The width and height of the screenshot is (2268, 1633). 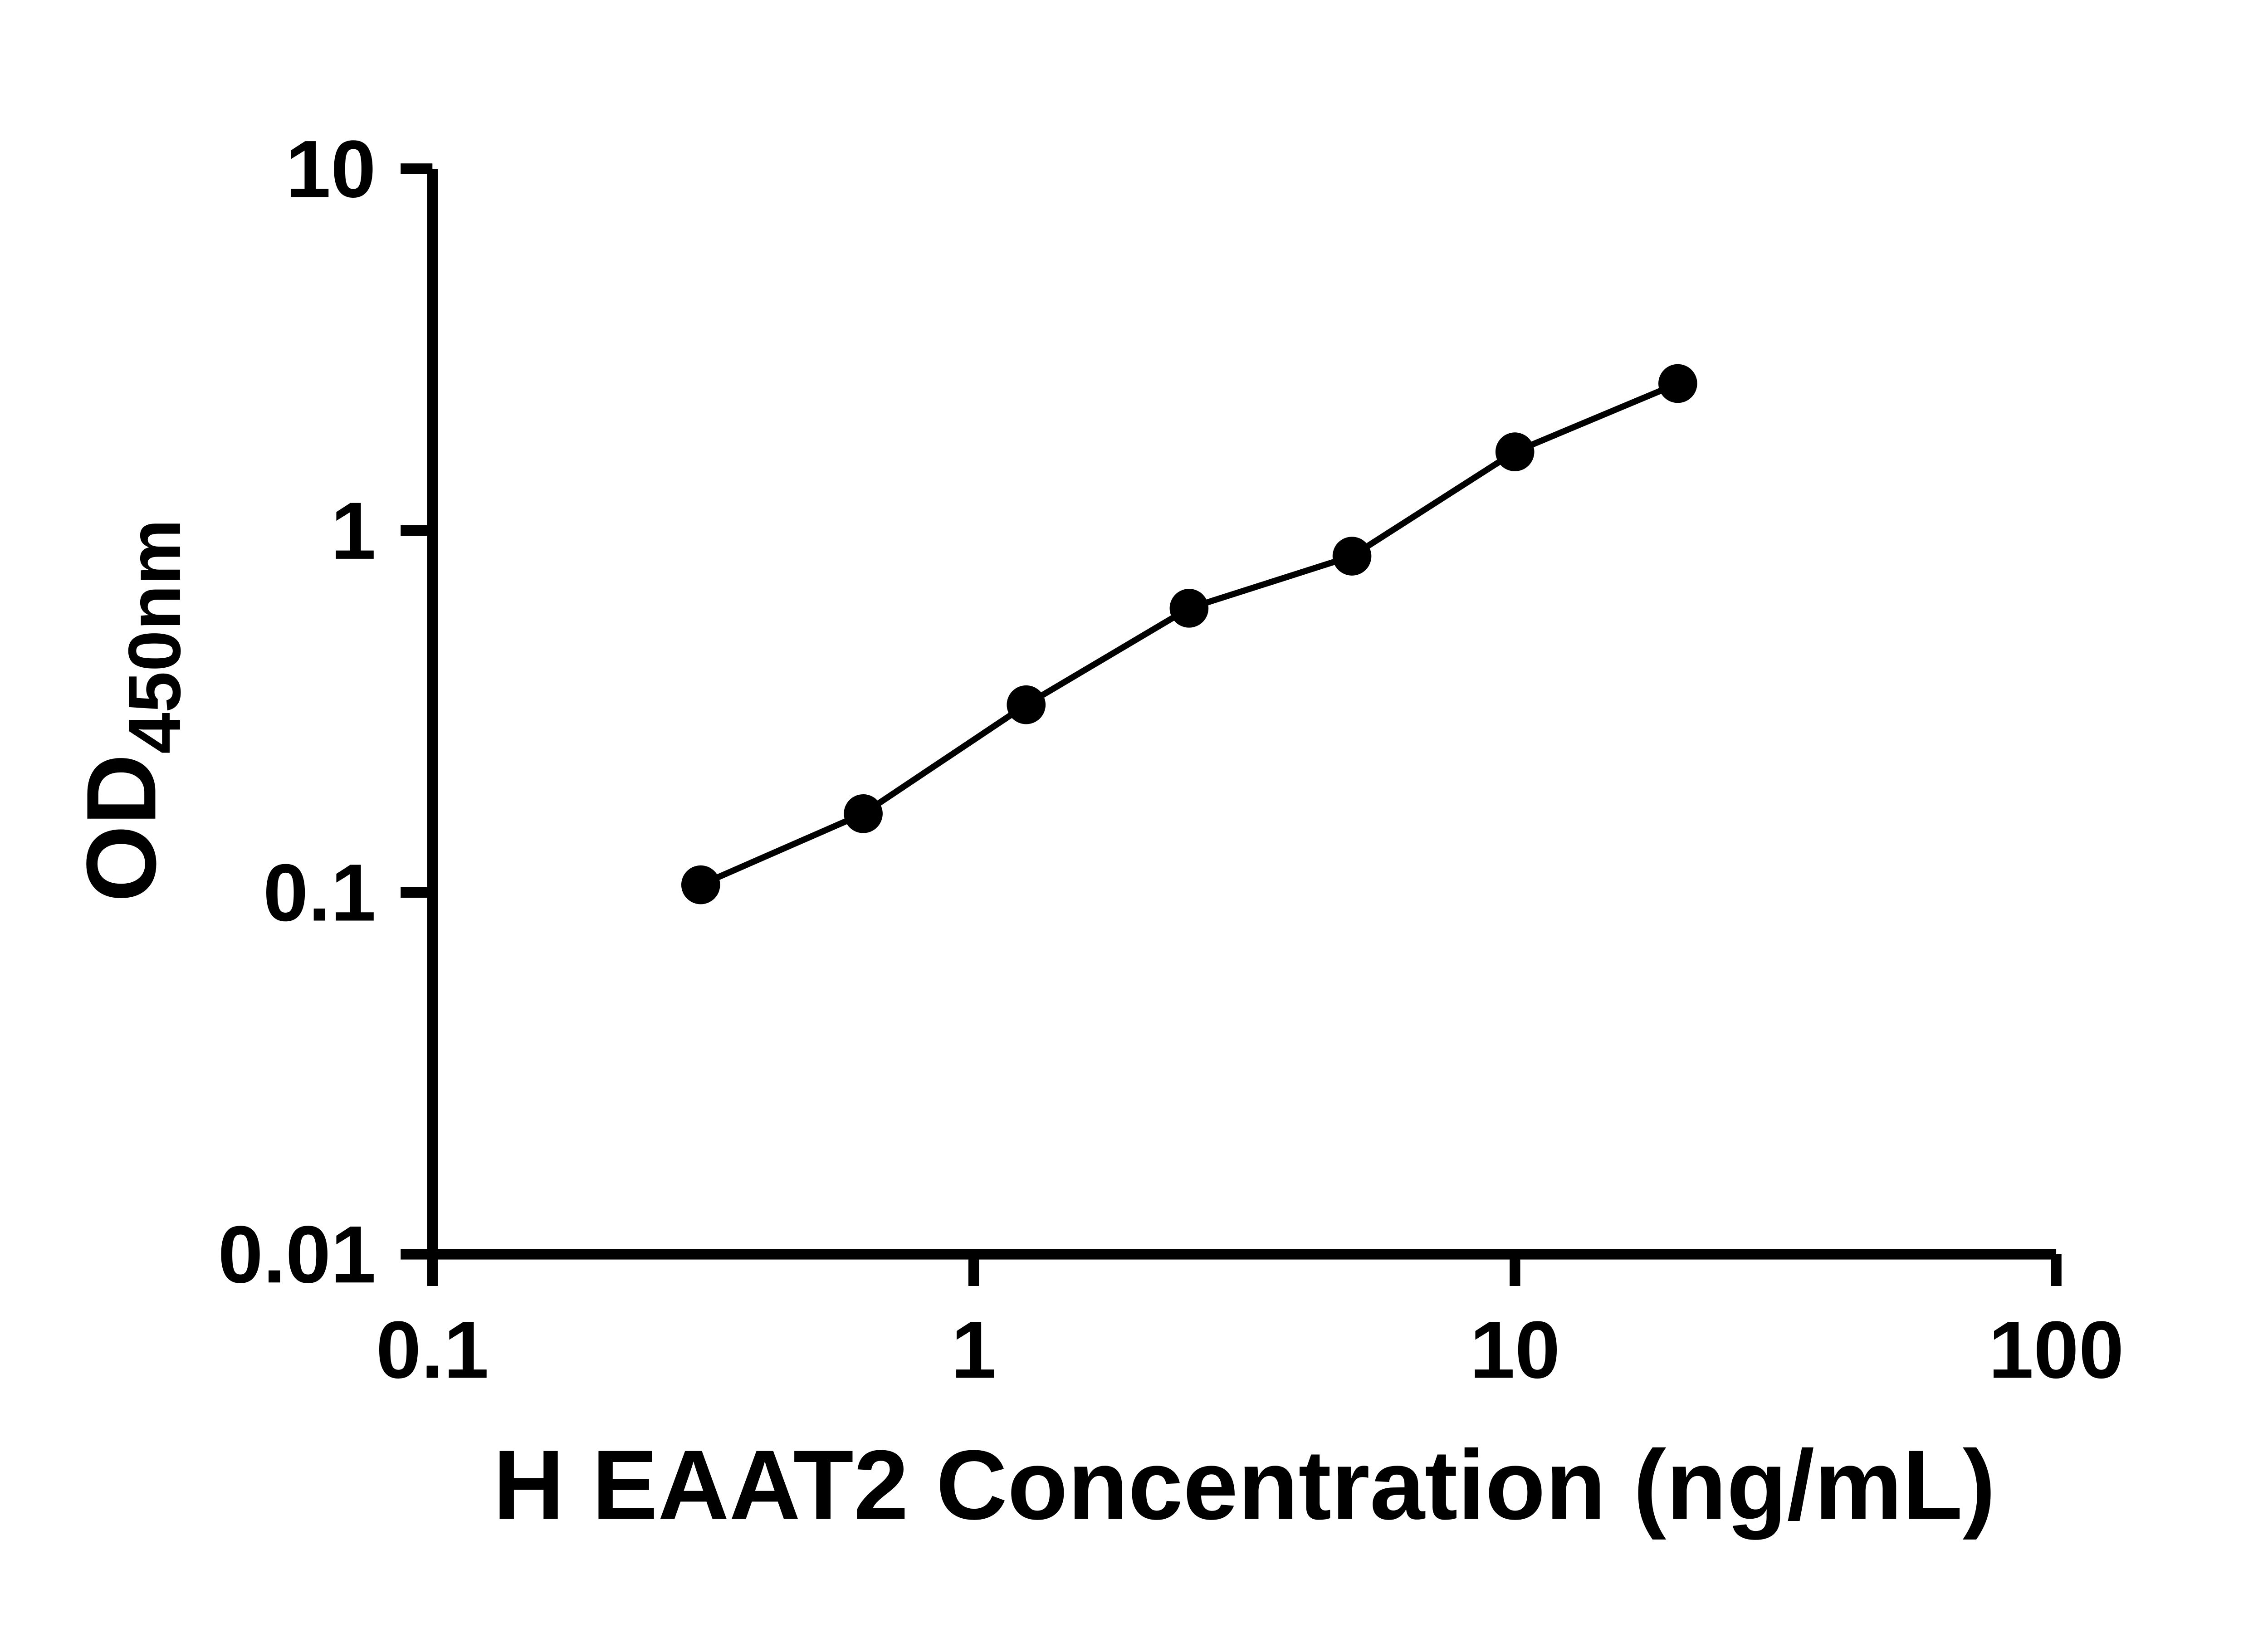 I want to click on series-layer, so click(x=1189, y=634).